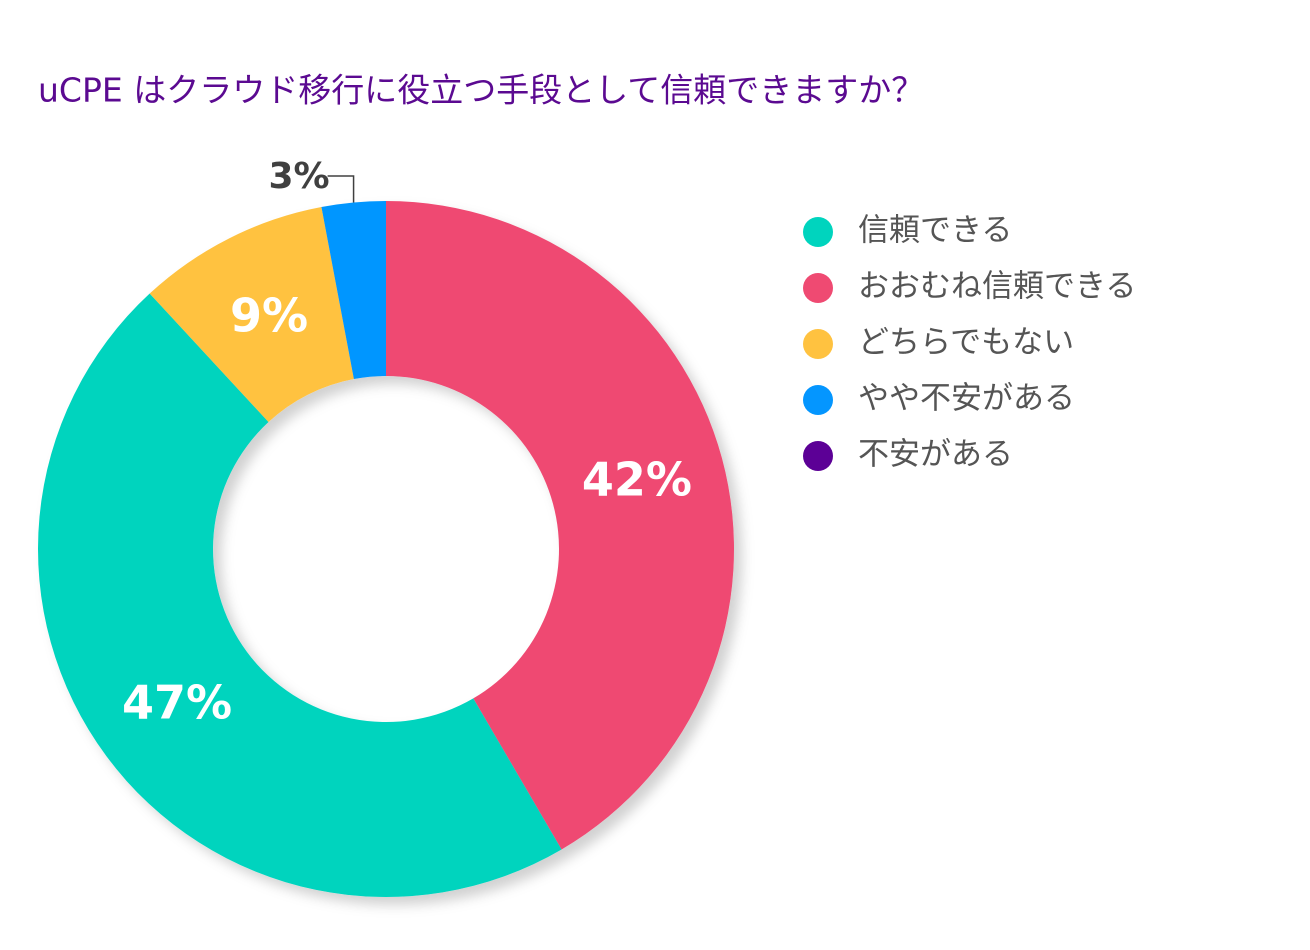 The image size is (1310, 950). I want to click on slice-label: 42%, so click(637, 480).